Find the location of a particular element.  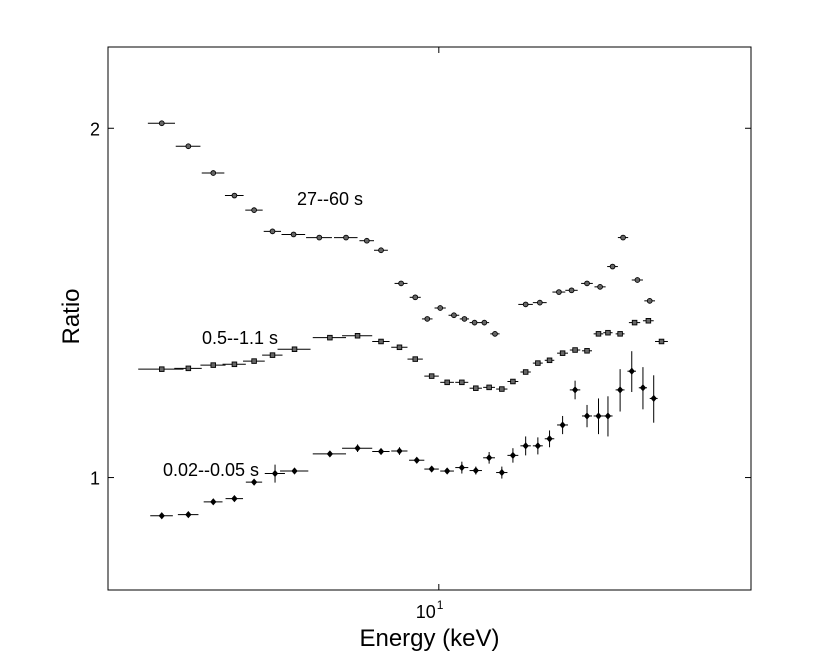

series-label: 0.02--0.05 s is located at coordinates (211, 470).